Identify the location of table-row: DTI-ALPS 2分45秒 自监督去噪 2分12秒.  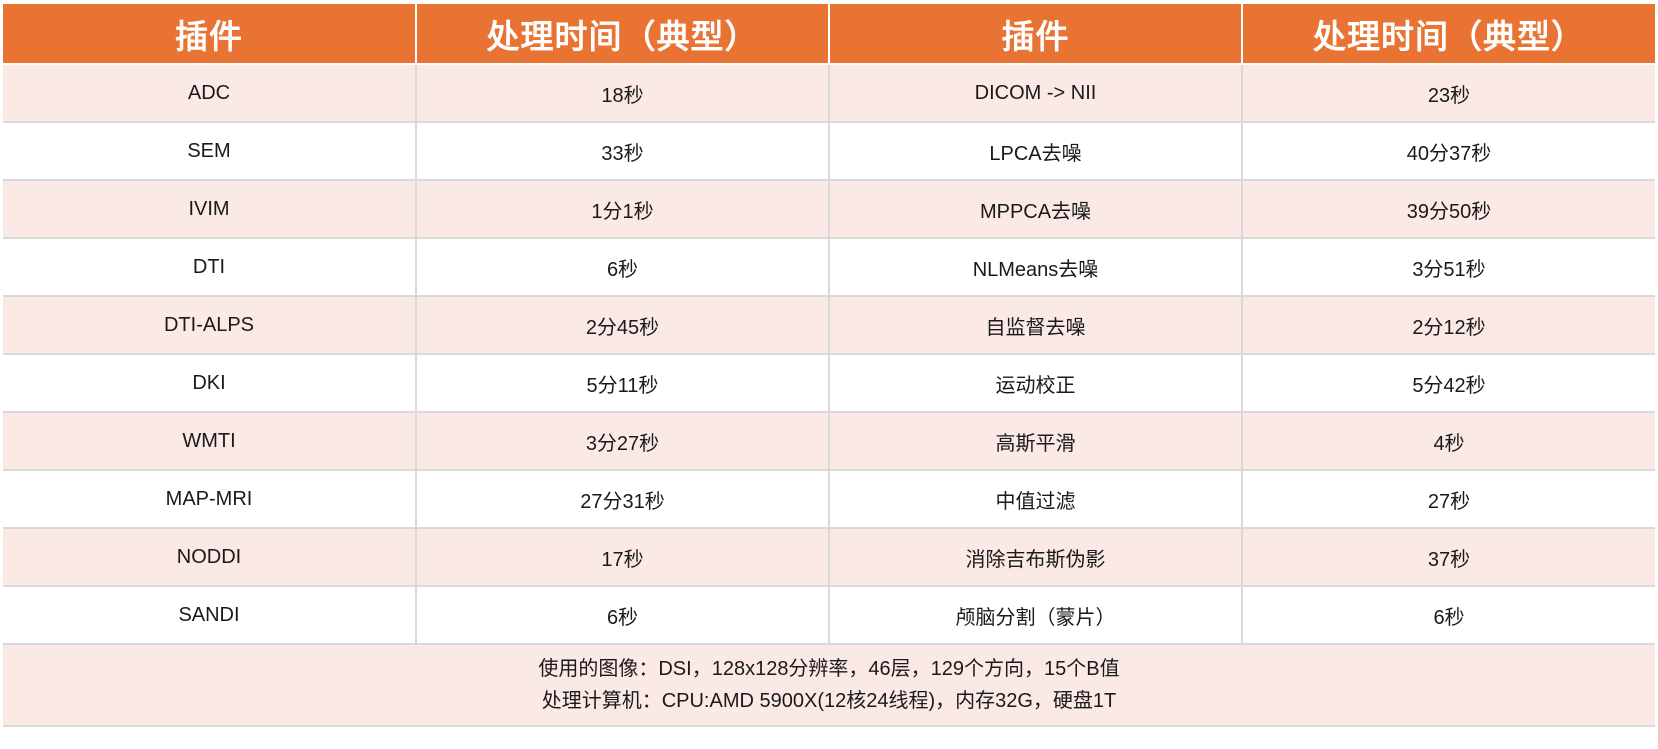
(829, 325).